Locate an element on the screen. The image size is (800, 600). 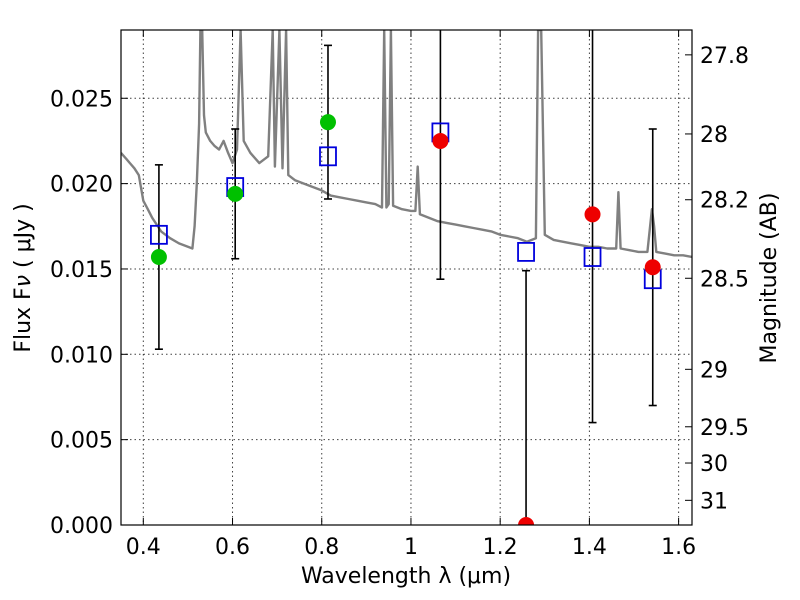
x-tick-label: 0.4 is located at coordinates (143, 547).